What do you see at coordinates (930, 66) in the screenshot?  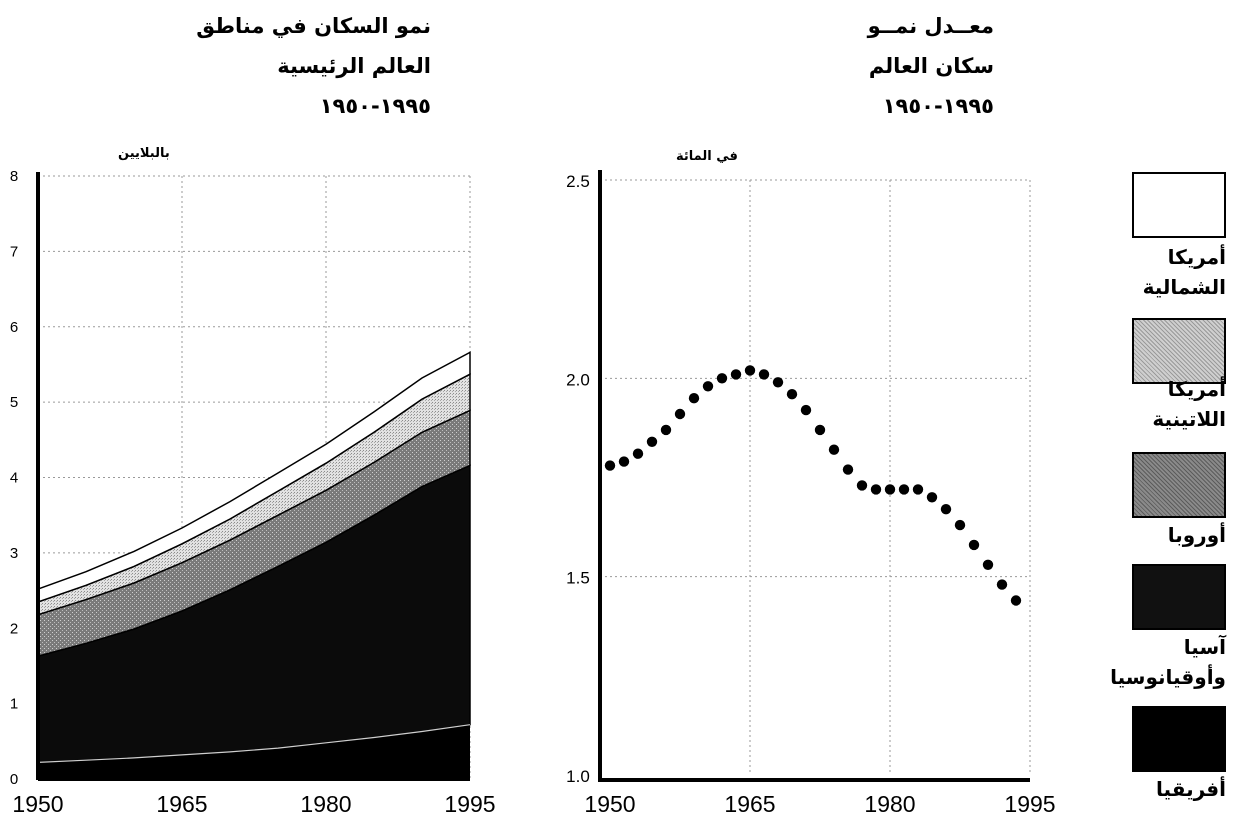 I see `right-chart-title: معــدل نمــو سكان العالم ١٩٩٥-١٩٥٠` at bounding box center [930, 66].